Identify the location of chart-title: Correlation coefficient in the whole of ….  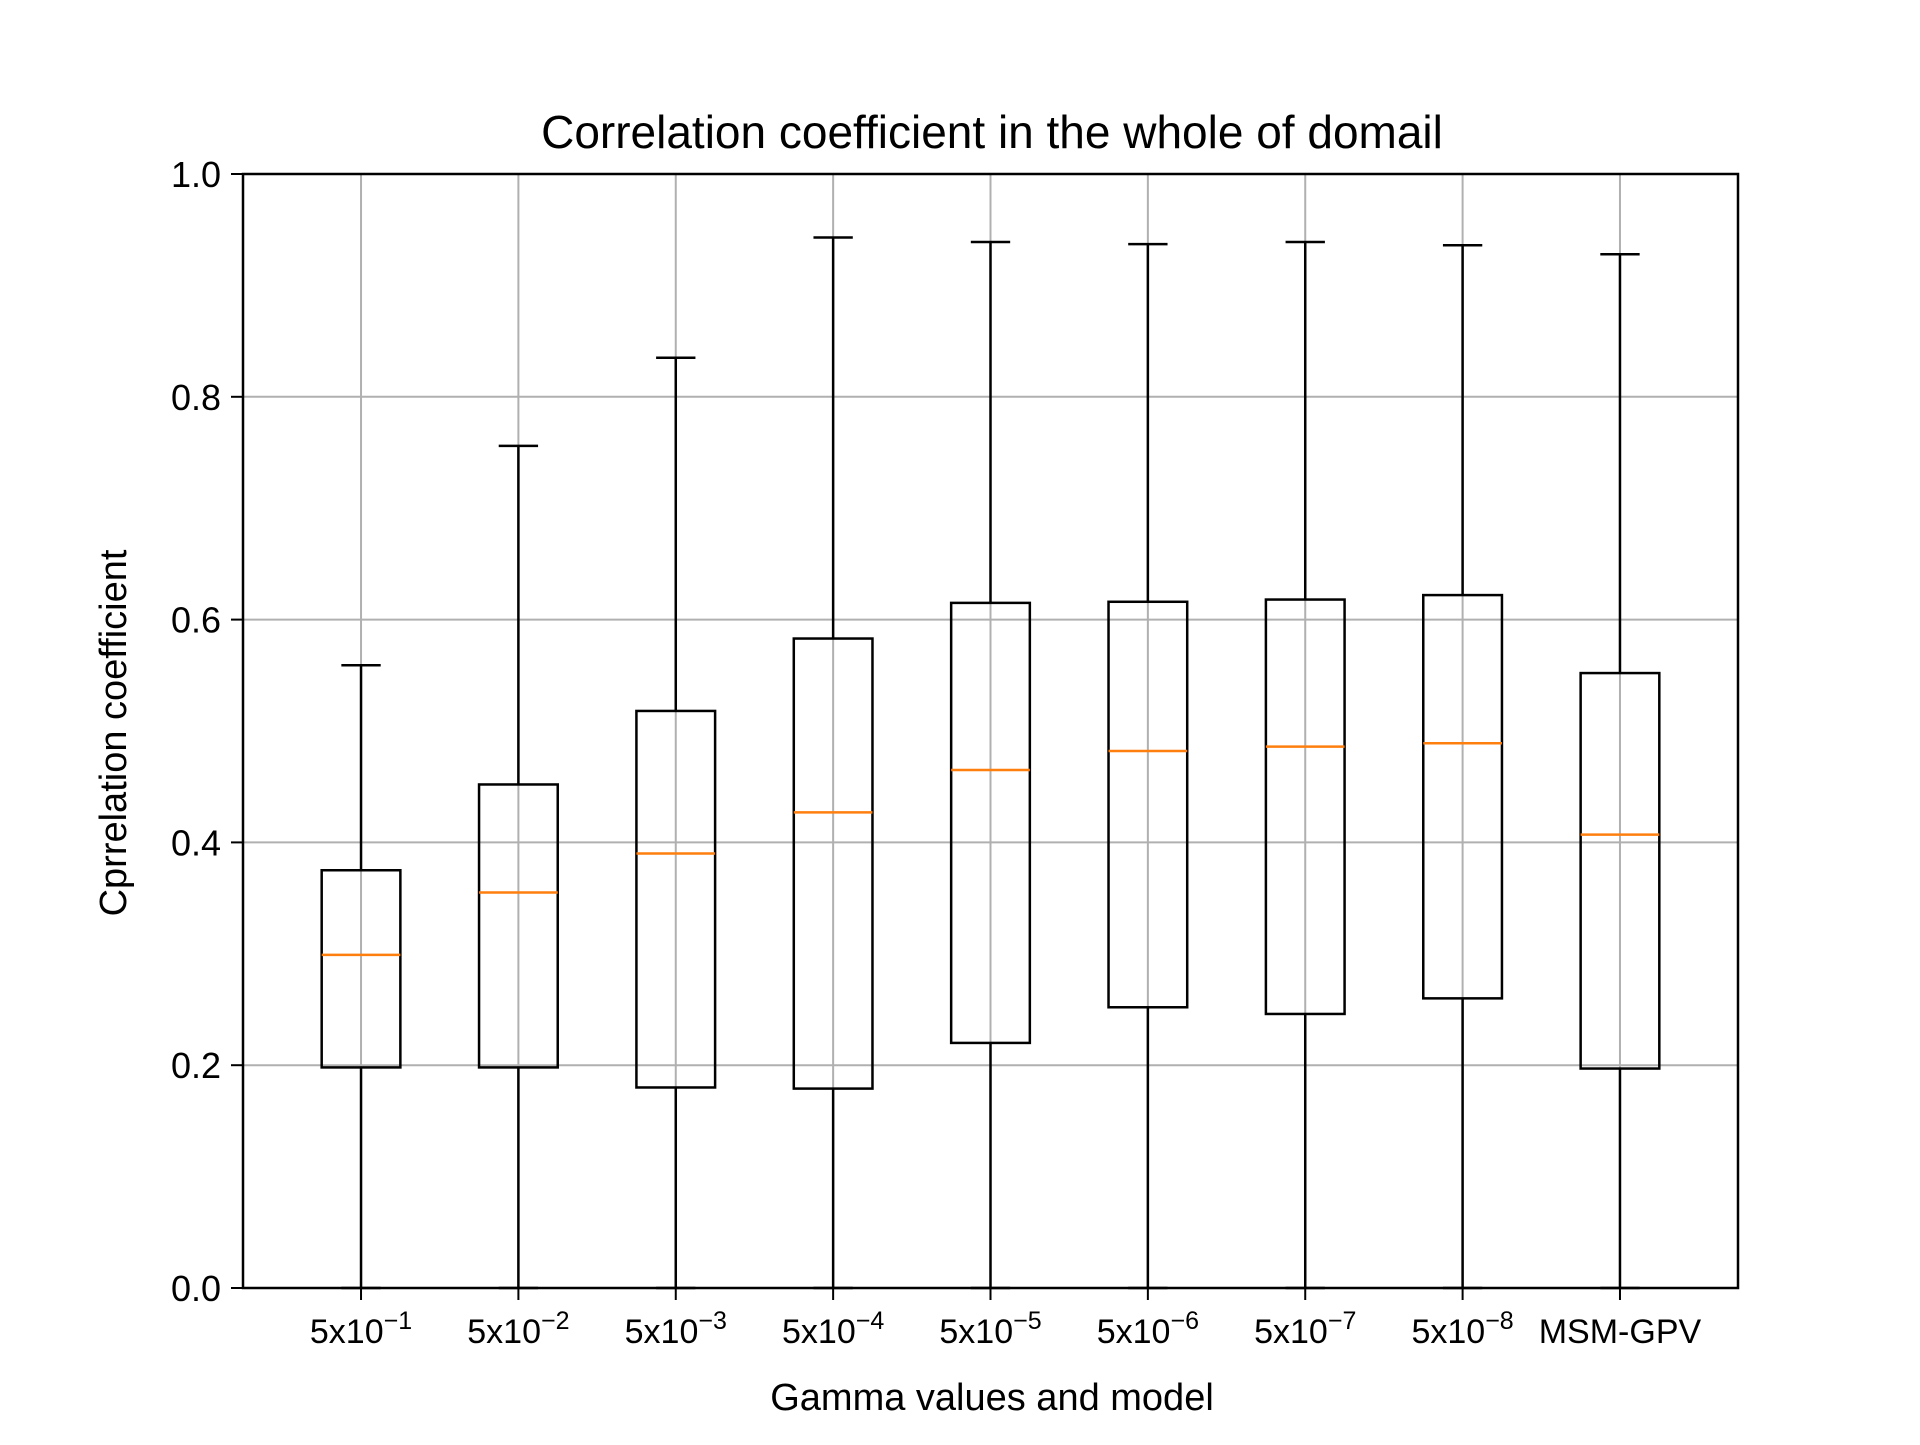
(992, 132).